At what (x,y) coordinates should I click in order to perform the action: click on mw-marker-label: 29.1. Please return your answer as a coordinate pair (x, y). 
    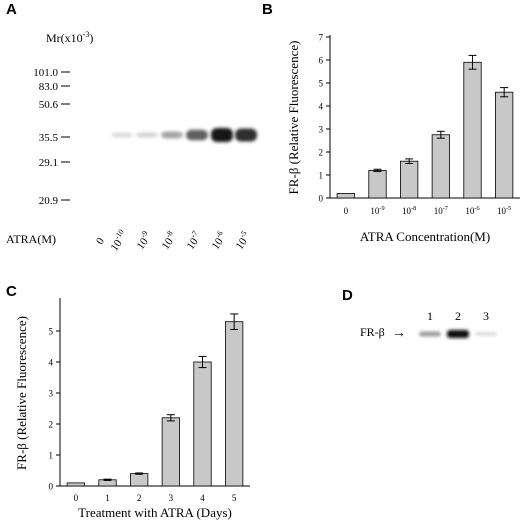
    Looking at the image, I should click on (48, 163).